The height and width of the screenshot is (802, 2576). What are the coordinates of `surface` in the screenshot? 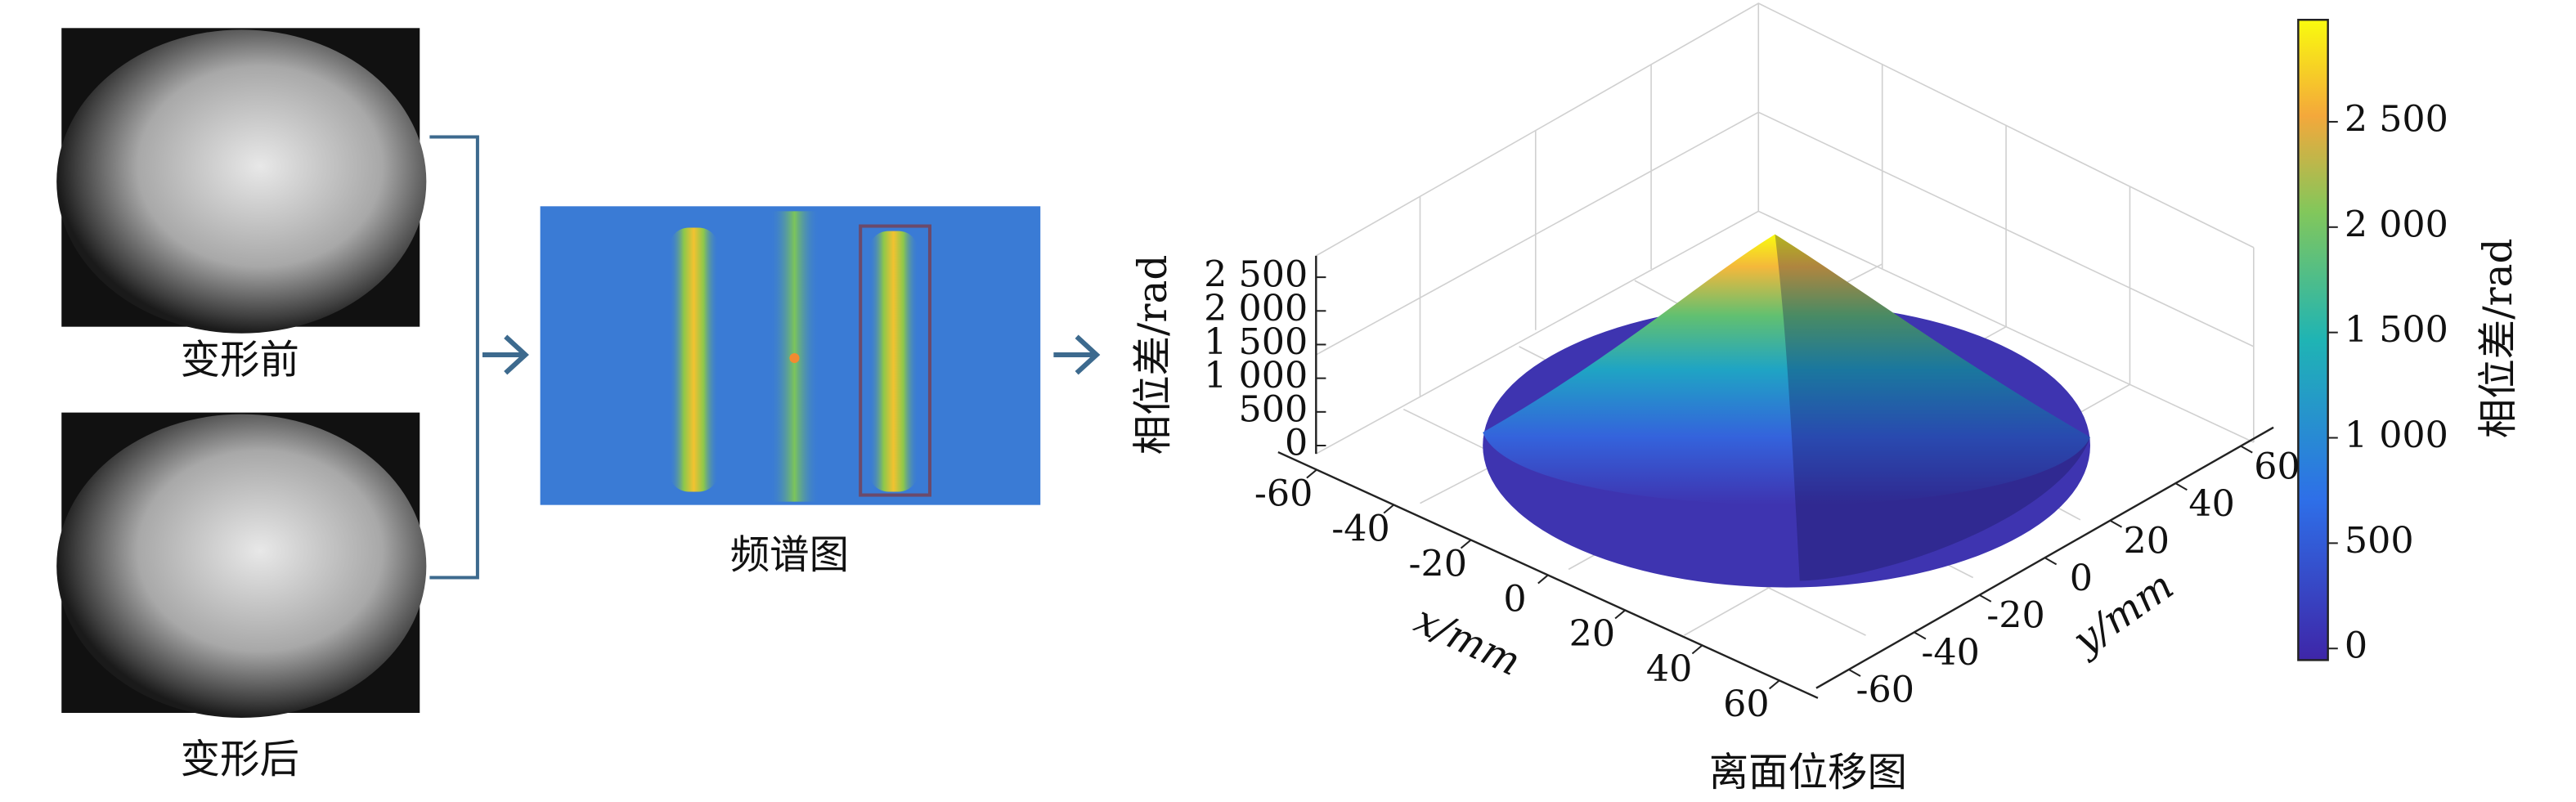 It's located at (1786, 370).